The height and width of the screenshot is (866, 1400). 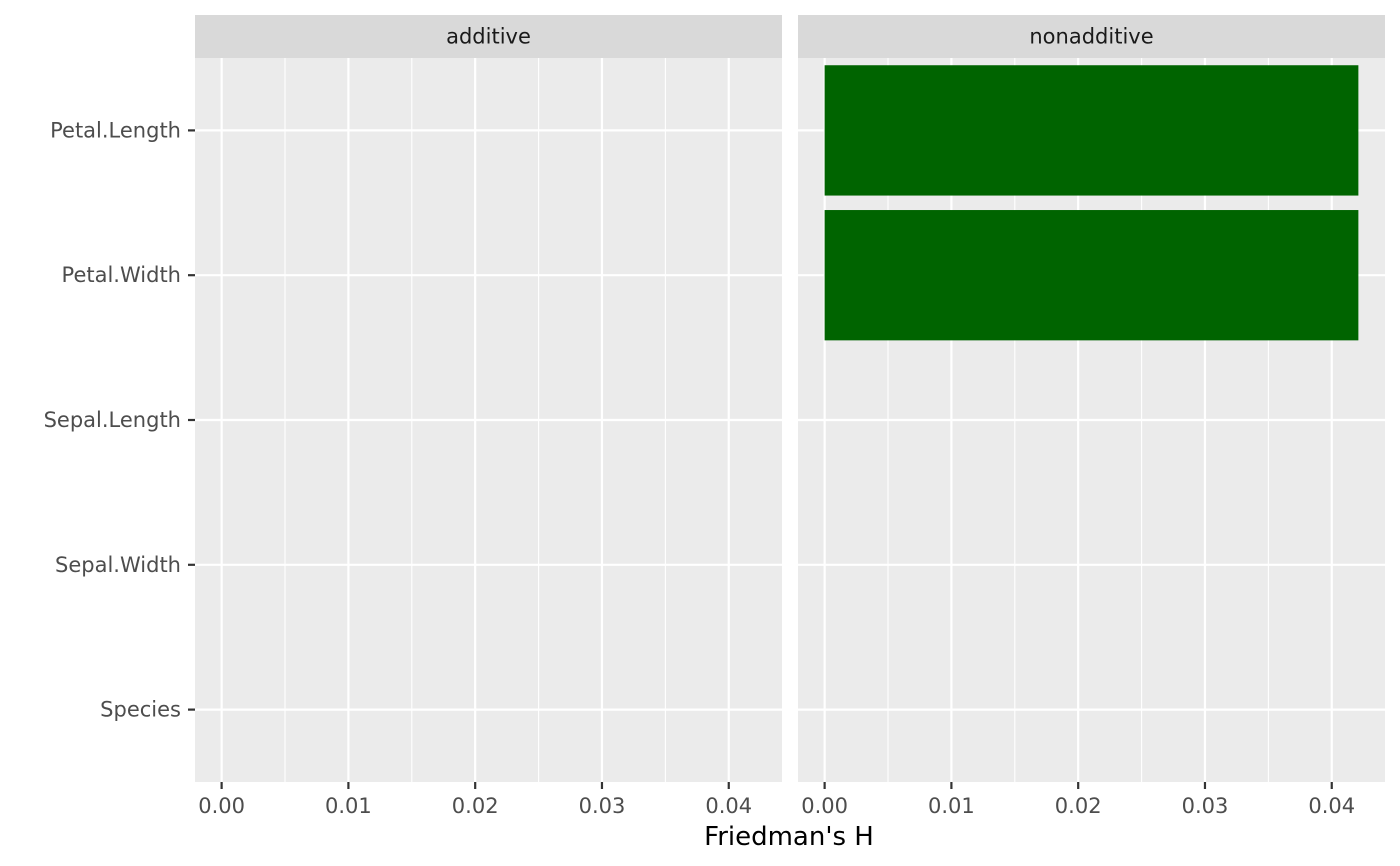 I want to click on y-tick-label: Petal.Length, so click(x=115, y=130).